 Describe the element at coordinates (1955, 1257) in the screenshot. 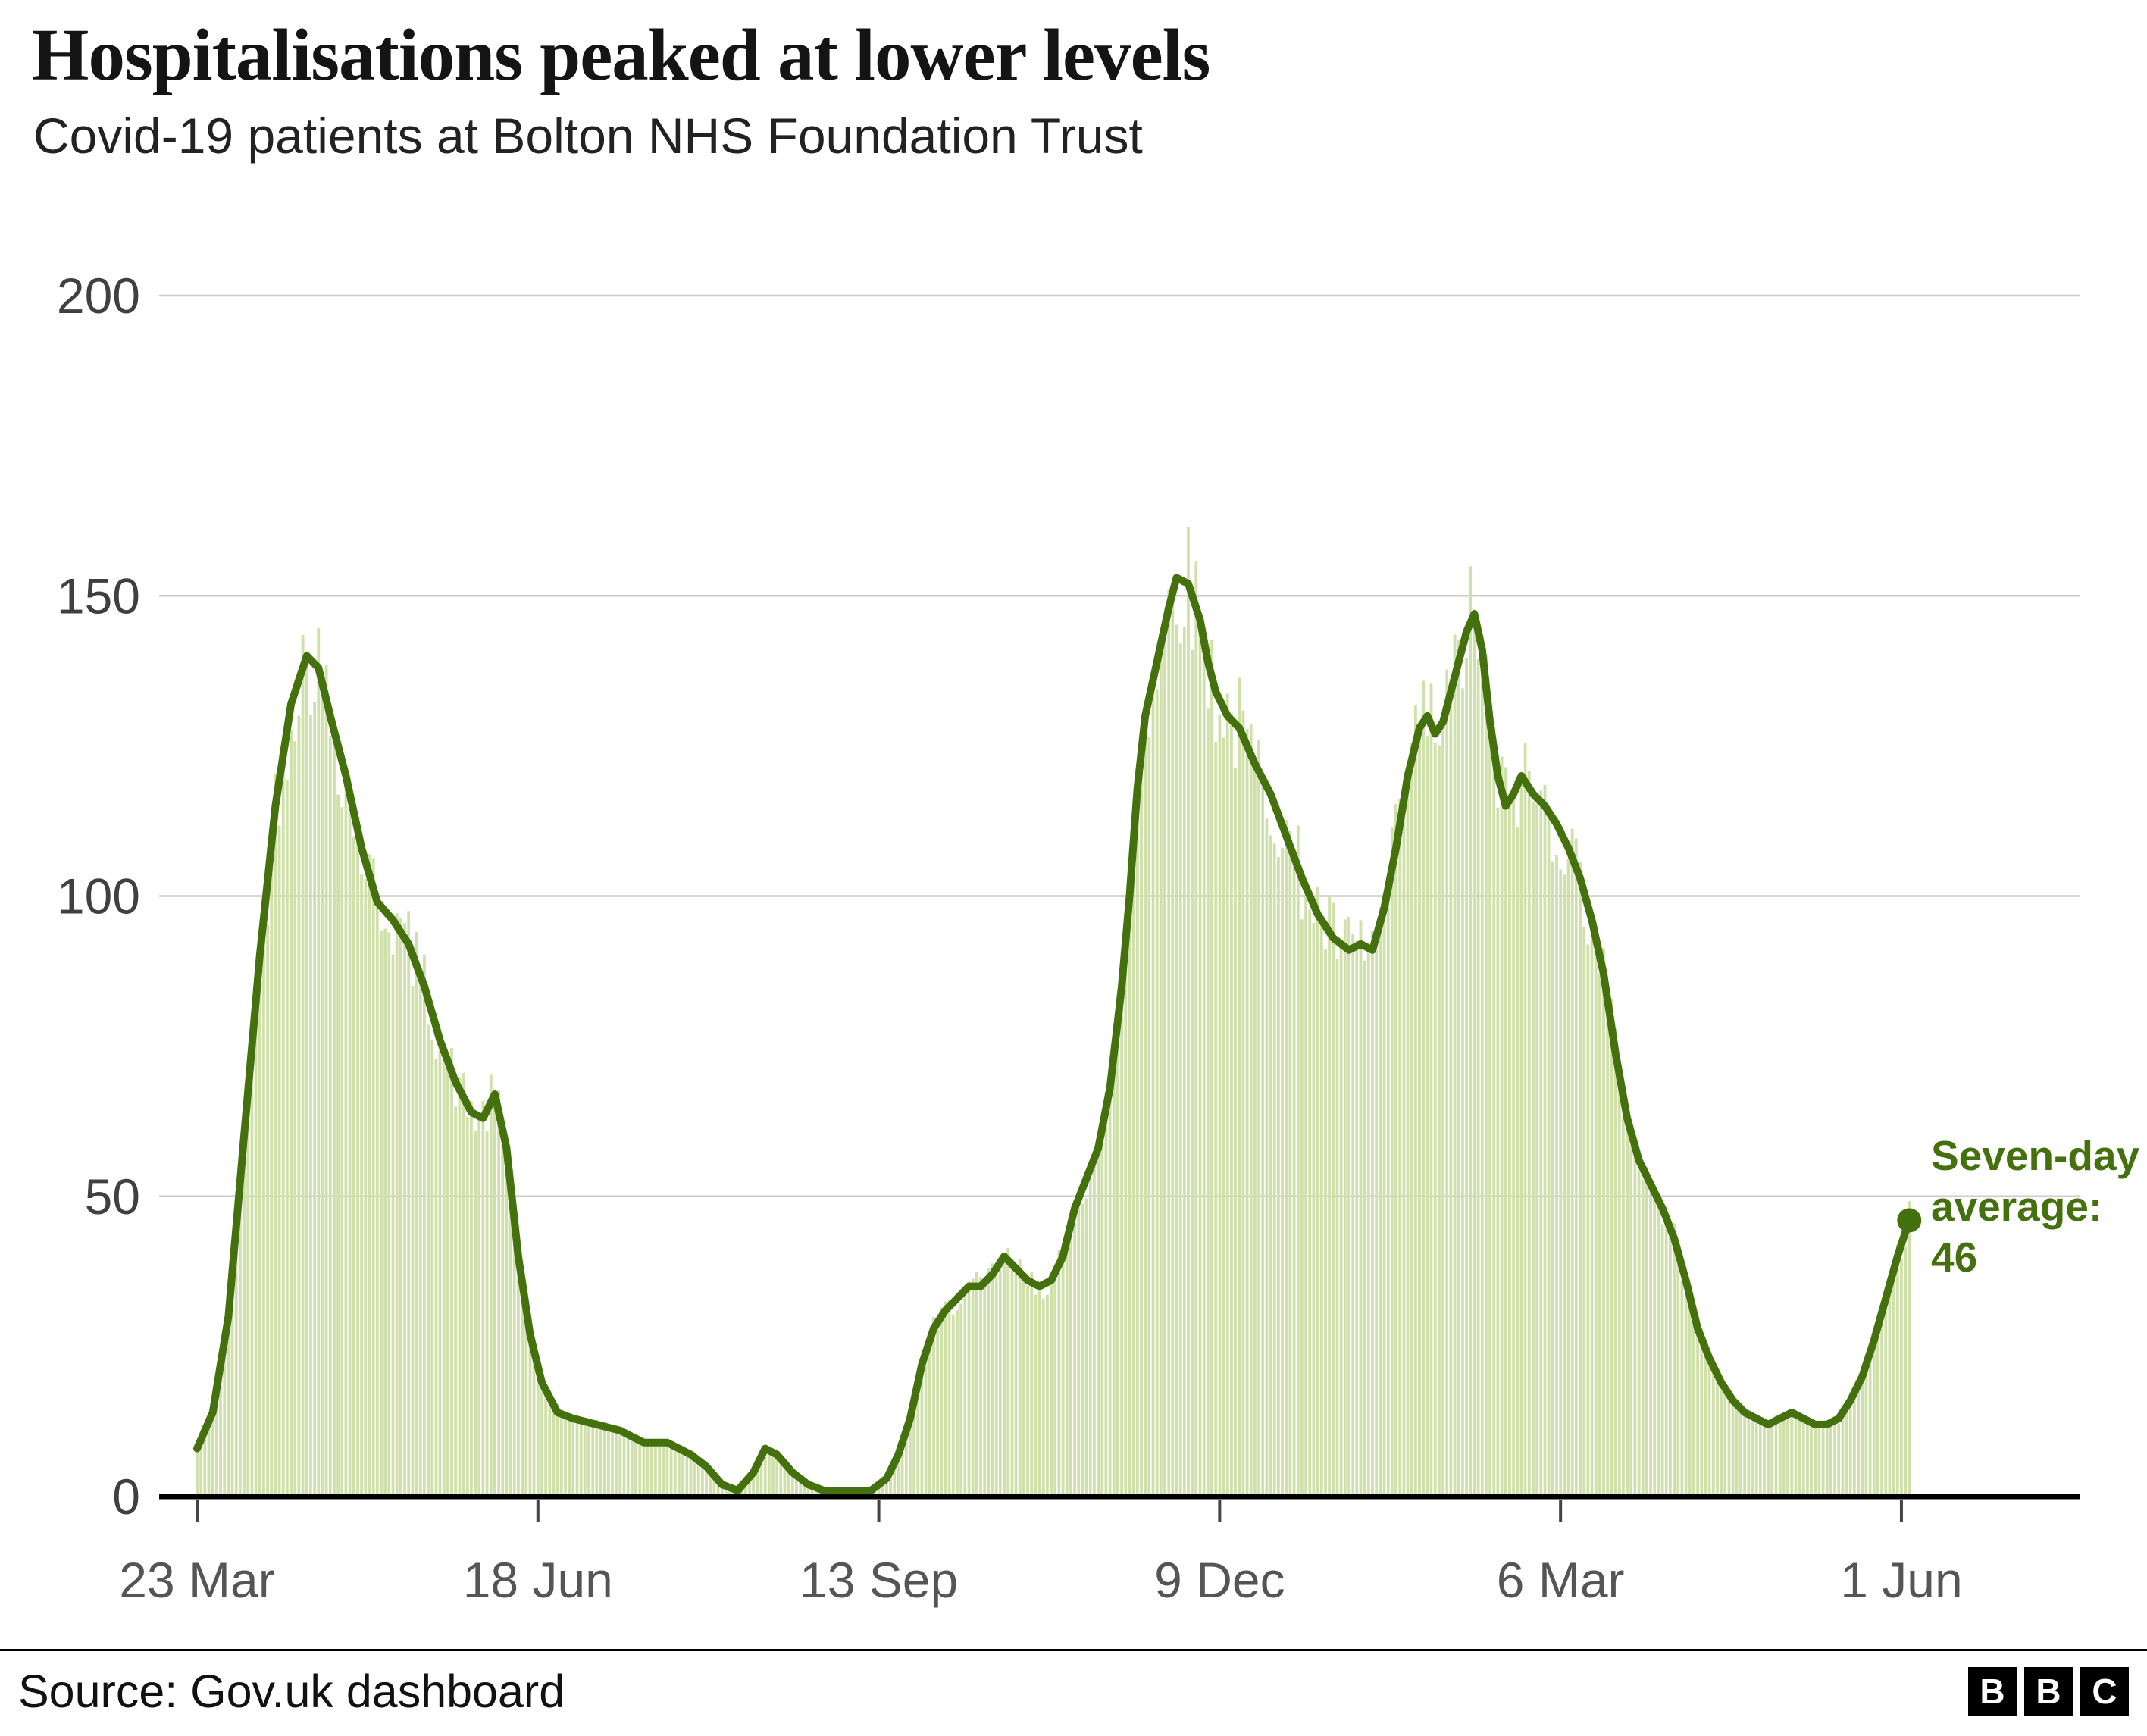

I see `annotation-value: 46` at that location.